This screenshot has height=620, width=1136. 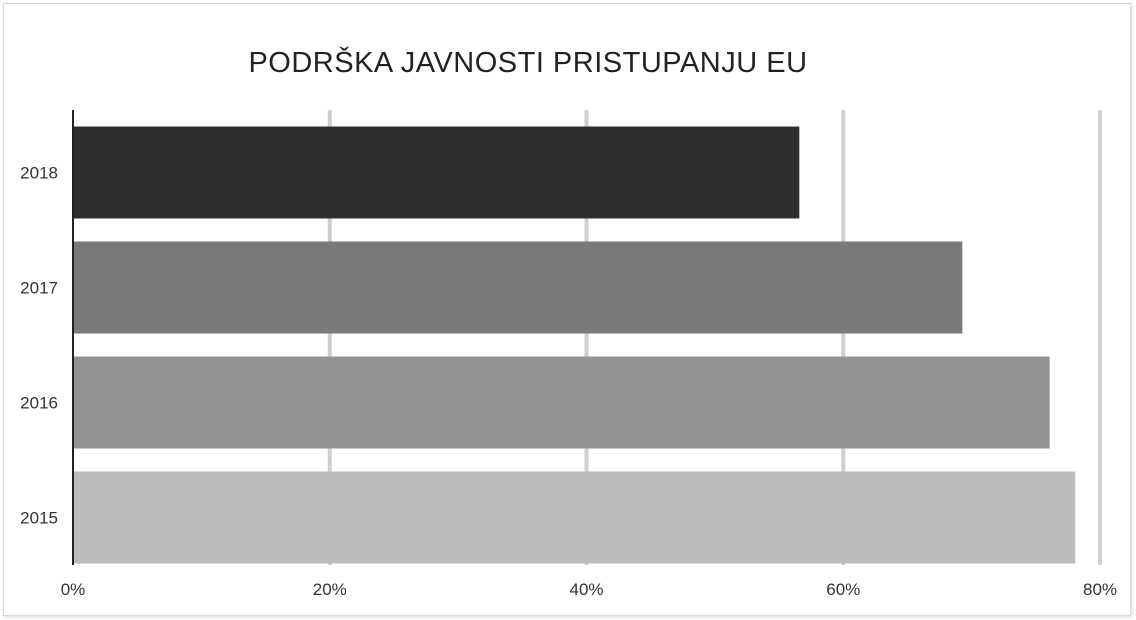 What do you see at coordinates (39, 518) in the screenshot?
I see `y-tick-label-2015: 2015` at bounding box center [39, 518].